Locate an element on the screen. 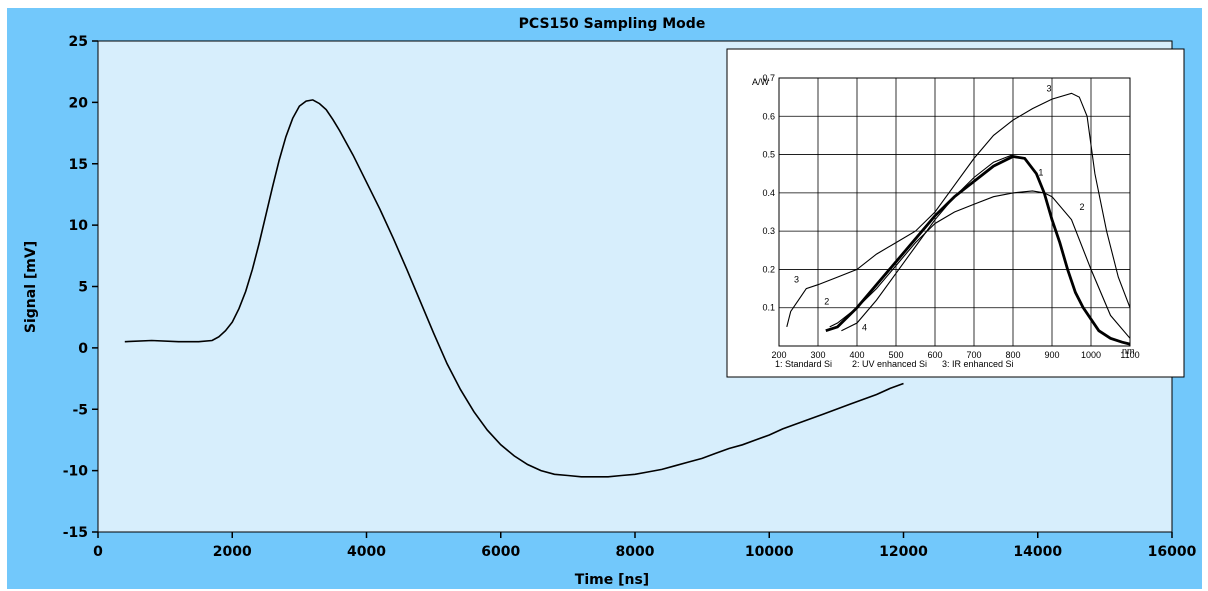 The width and height of the screenshot is (1208, 591). chart-title: PCS150 Sampling Mode is located at coordinates (612, 24).